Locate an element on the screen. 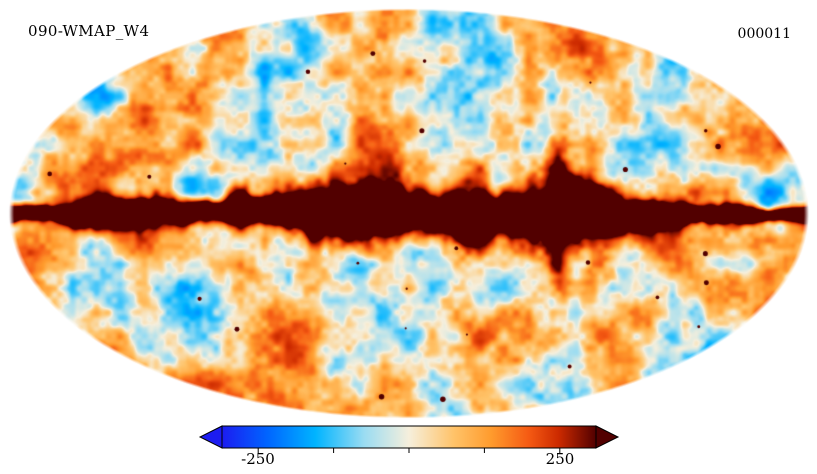 This screenshot has width=817, height=474. colorbar-min-label: -250 is located at coordinates (258, 459).